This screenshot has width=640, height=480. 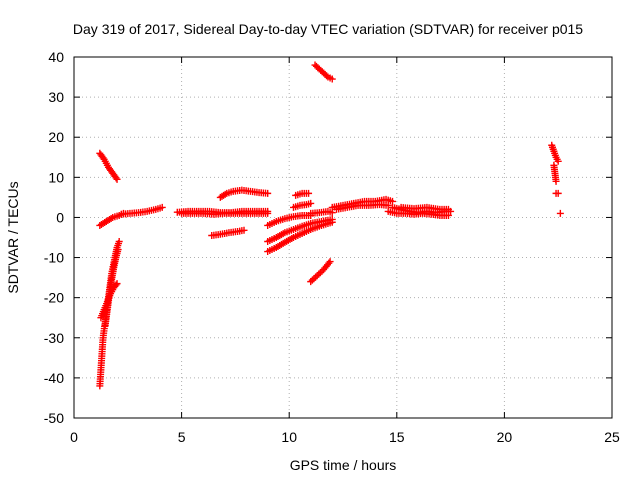 I want to click on y-tick-label: 20, so click(x=56, y=137).